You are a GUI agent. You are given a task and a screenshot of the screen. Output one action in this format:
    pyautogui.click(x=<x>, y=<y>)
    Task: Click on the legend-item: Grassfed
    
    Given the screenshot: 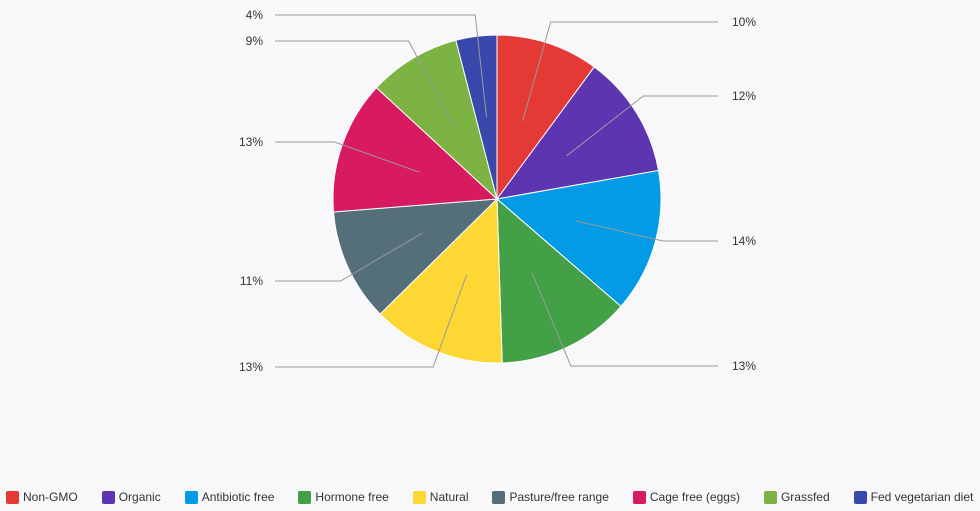 What is the action you would take?
    pyautogui.click(x=796, y=497)
    